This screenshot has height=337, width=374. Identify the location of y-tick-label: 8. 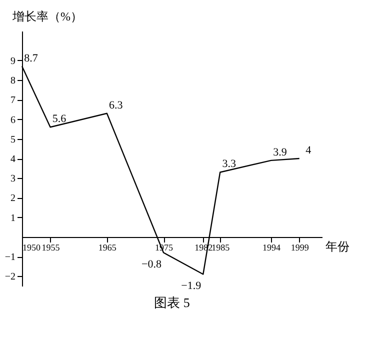
(13, 81).